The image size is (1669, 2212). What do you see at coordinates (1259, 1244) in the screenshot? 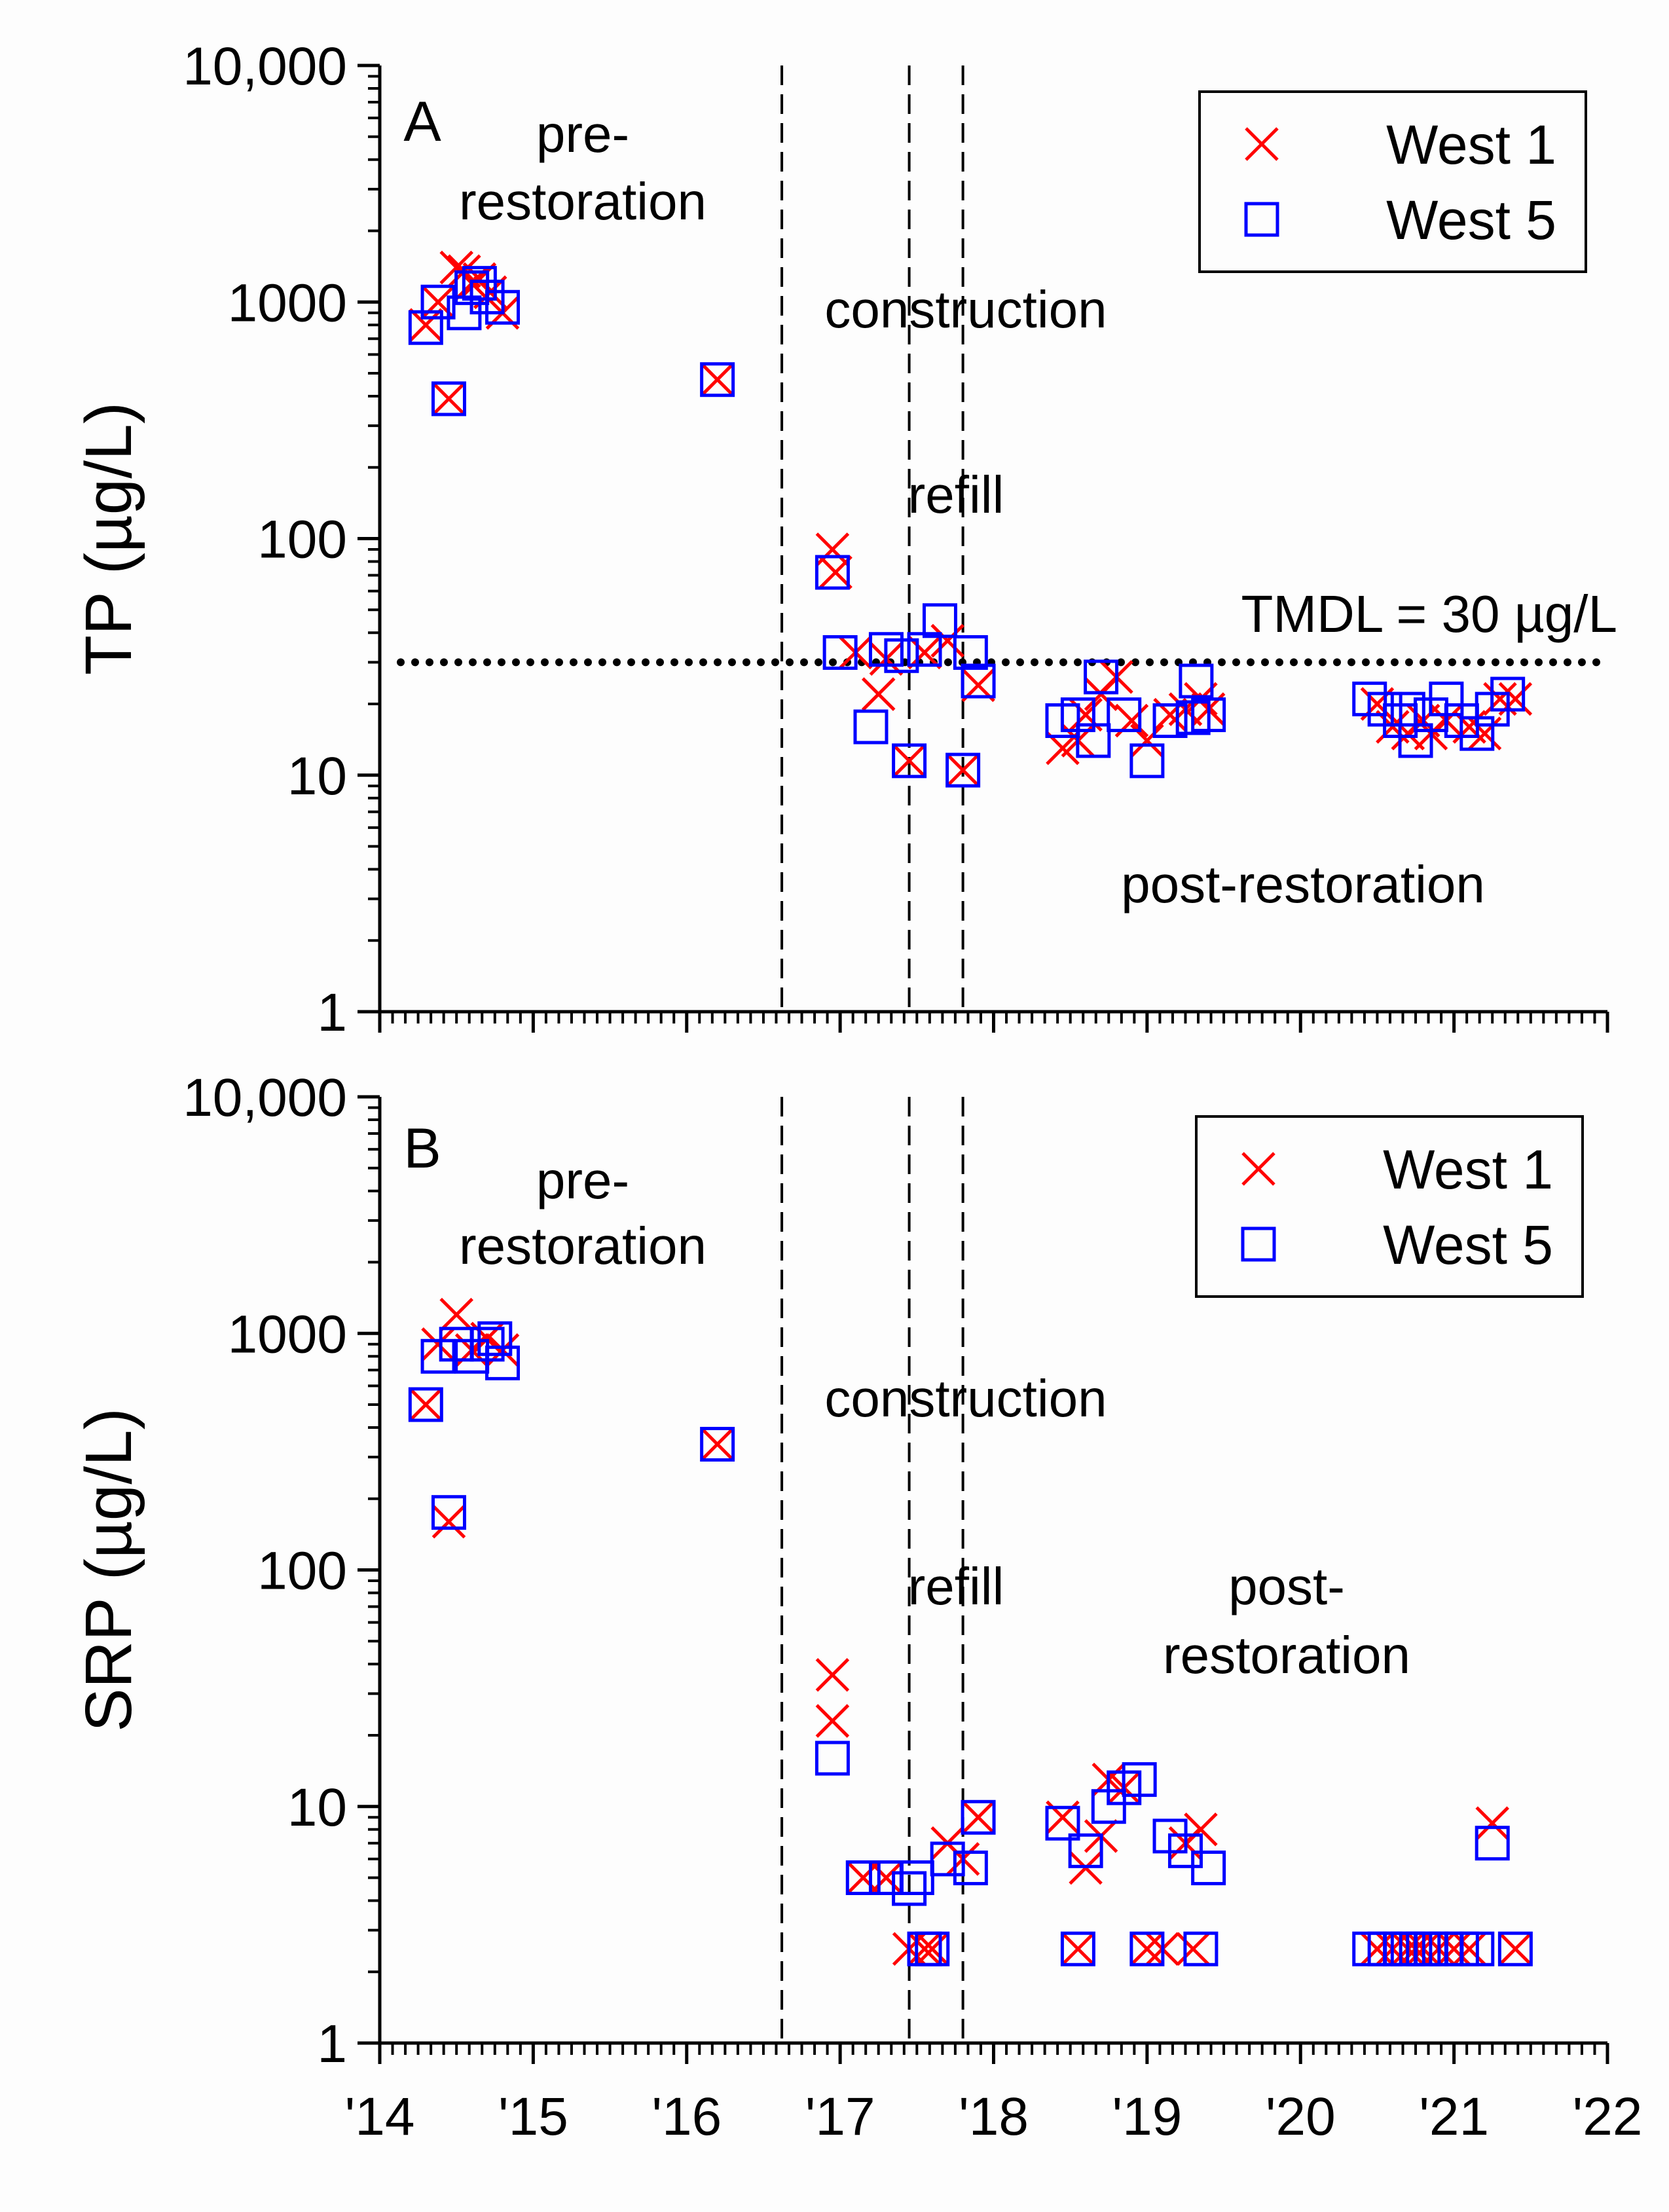
I see `legend-marker-square` at bounding box center [1259, 1244].